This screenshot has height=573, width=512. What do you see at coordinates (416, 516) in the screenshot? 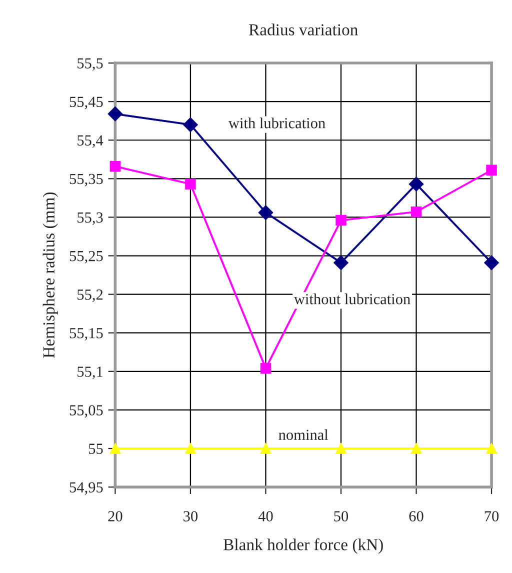
I see `x-tick-label: 60` at bounding box center [416, 516].